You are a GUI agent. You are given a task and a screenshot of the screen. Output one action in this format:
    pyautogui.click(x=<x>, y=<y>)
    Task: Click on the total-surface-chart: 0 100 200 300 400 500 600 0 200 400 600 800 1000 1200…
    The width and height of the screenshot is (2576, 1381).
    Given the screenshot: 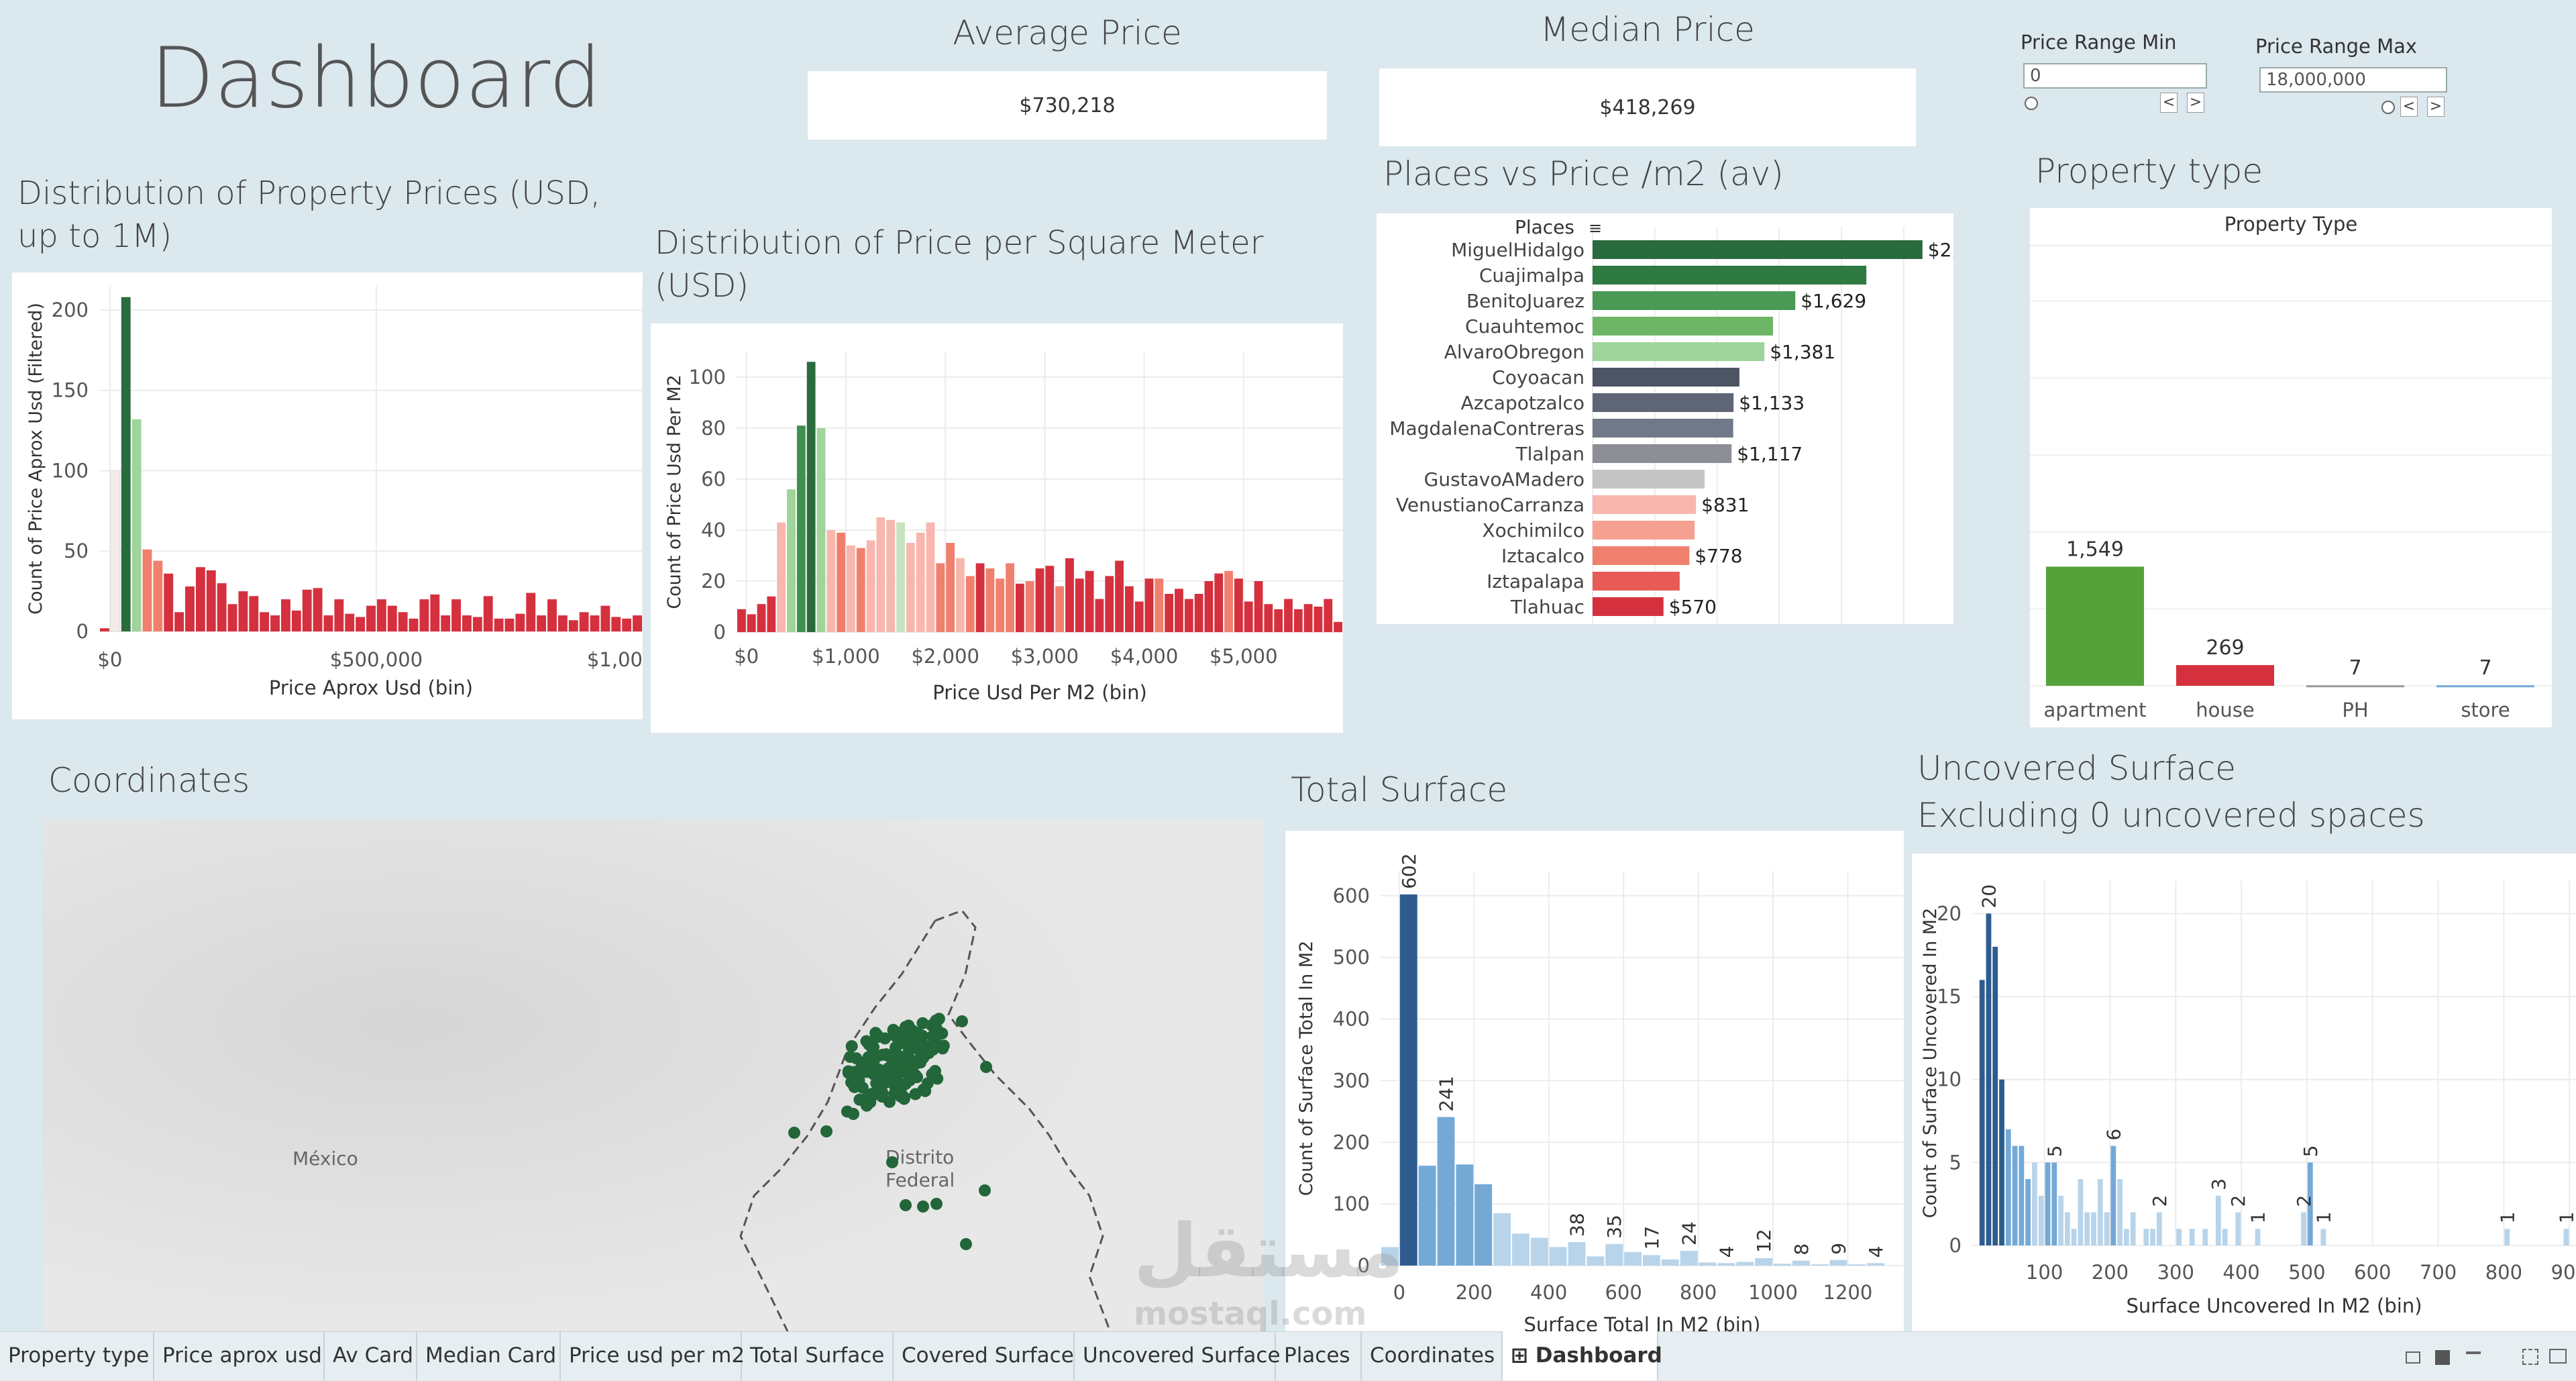 What is the action you would take?
    pyautogui.click(x=1594, y=1083)
    